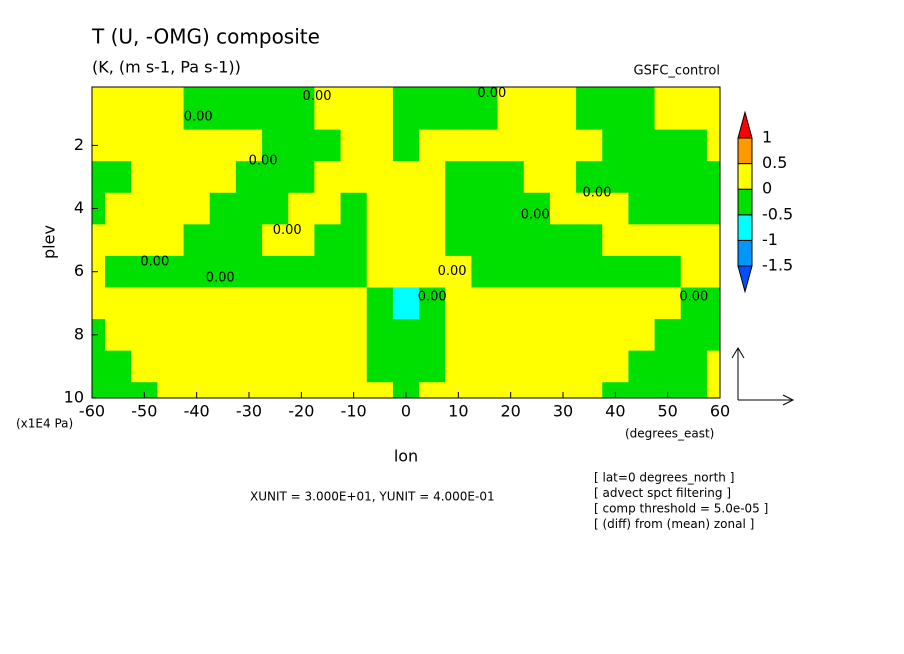 Image resolution: width=904 pixels, height=654 pixels. What do you see at coordinates (662, 493) in the screenshot?
I see `note: [ advect spct filtering ]` at bounding box center [662, 493].